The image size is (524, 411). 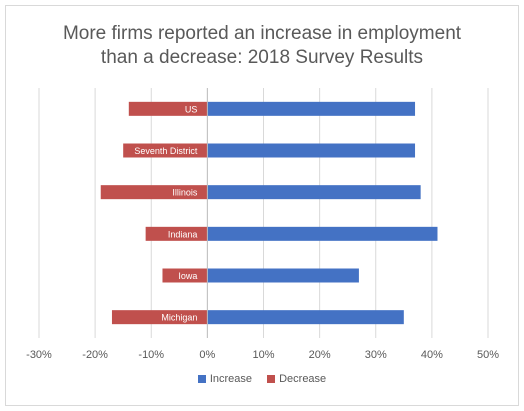 I want to click on legend-label-decrease: Decrease, so click(x=303, y=379).